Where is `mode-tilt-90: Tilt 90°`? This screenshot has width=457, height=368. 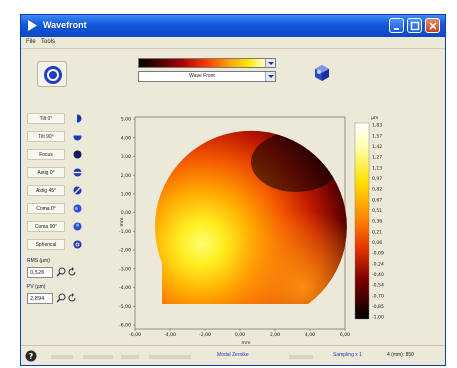
mode-tilt-90: Tilt 90° is located at coordinates (55, 136).